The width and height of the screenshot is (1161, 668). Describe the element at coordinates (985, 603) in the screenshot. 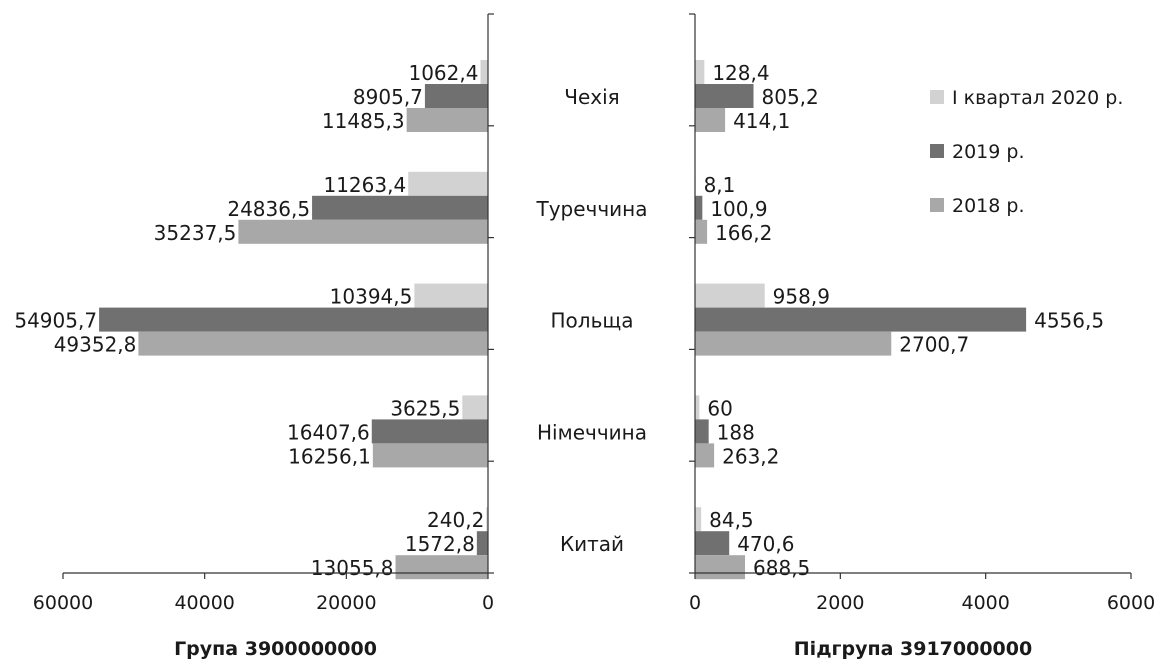

I see `x-tick-label: 4000` at that location.